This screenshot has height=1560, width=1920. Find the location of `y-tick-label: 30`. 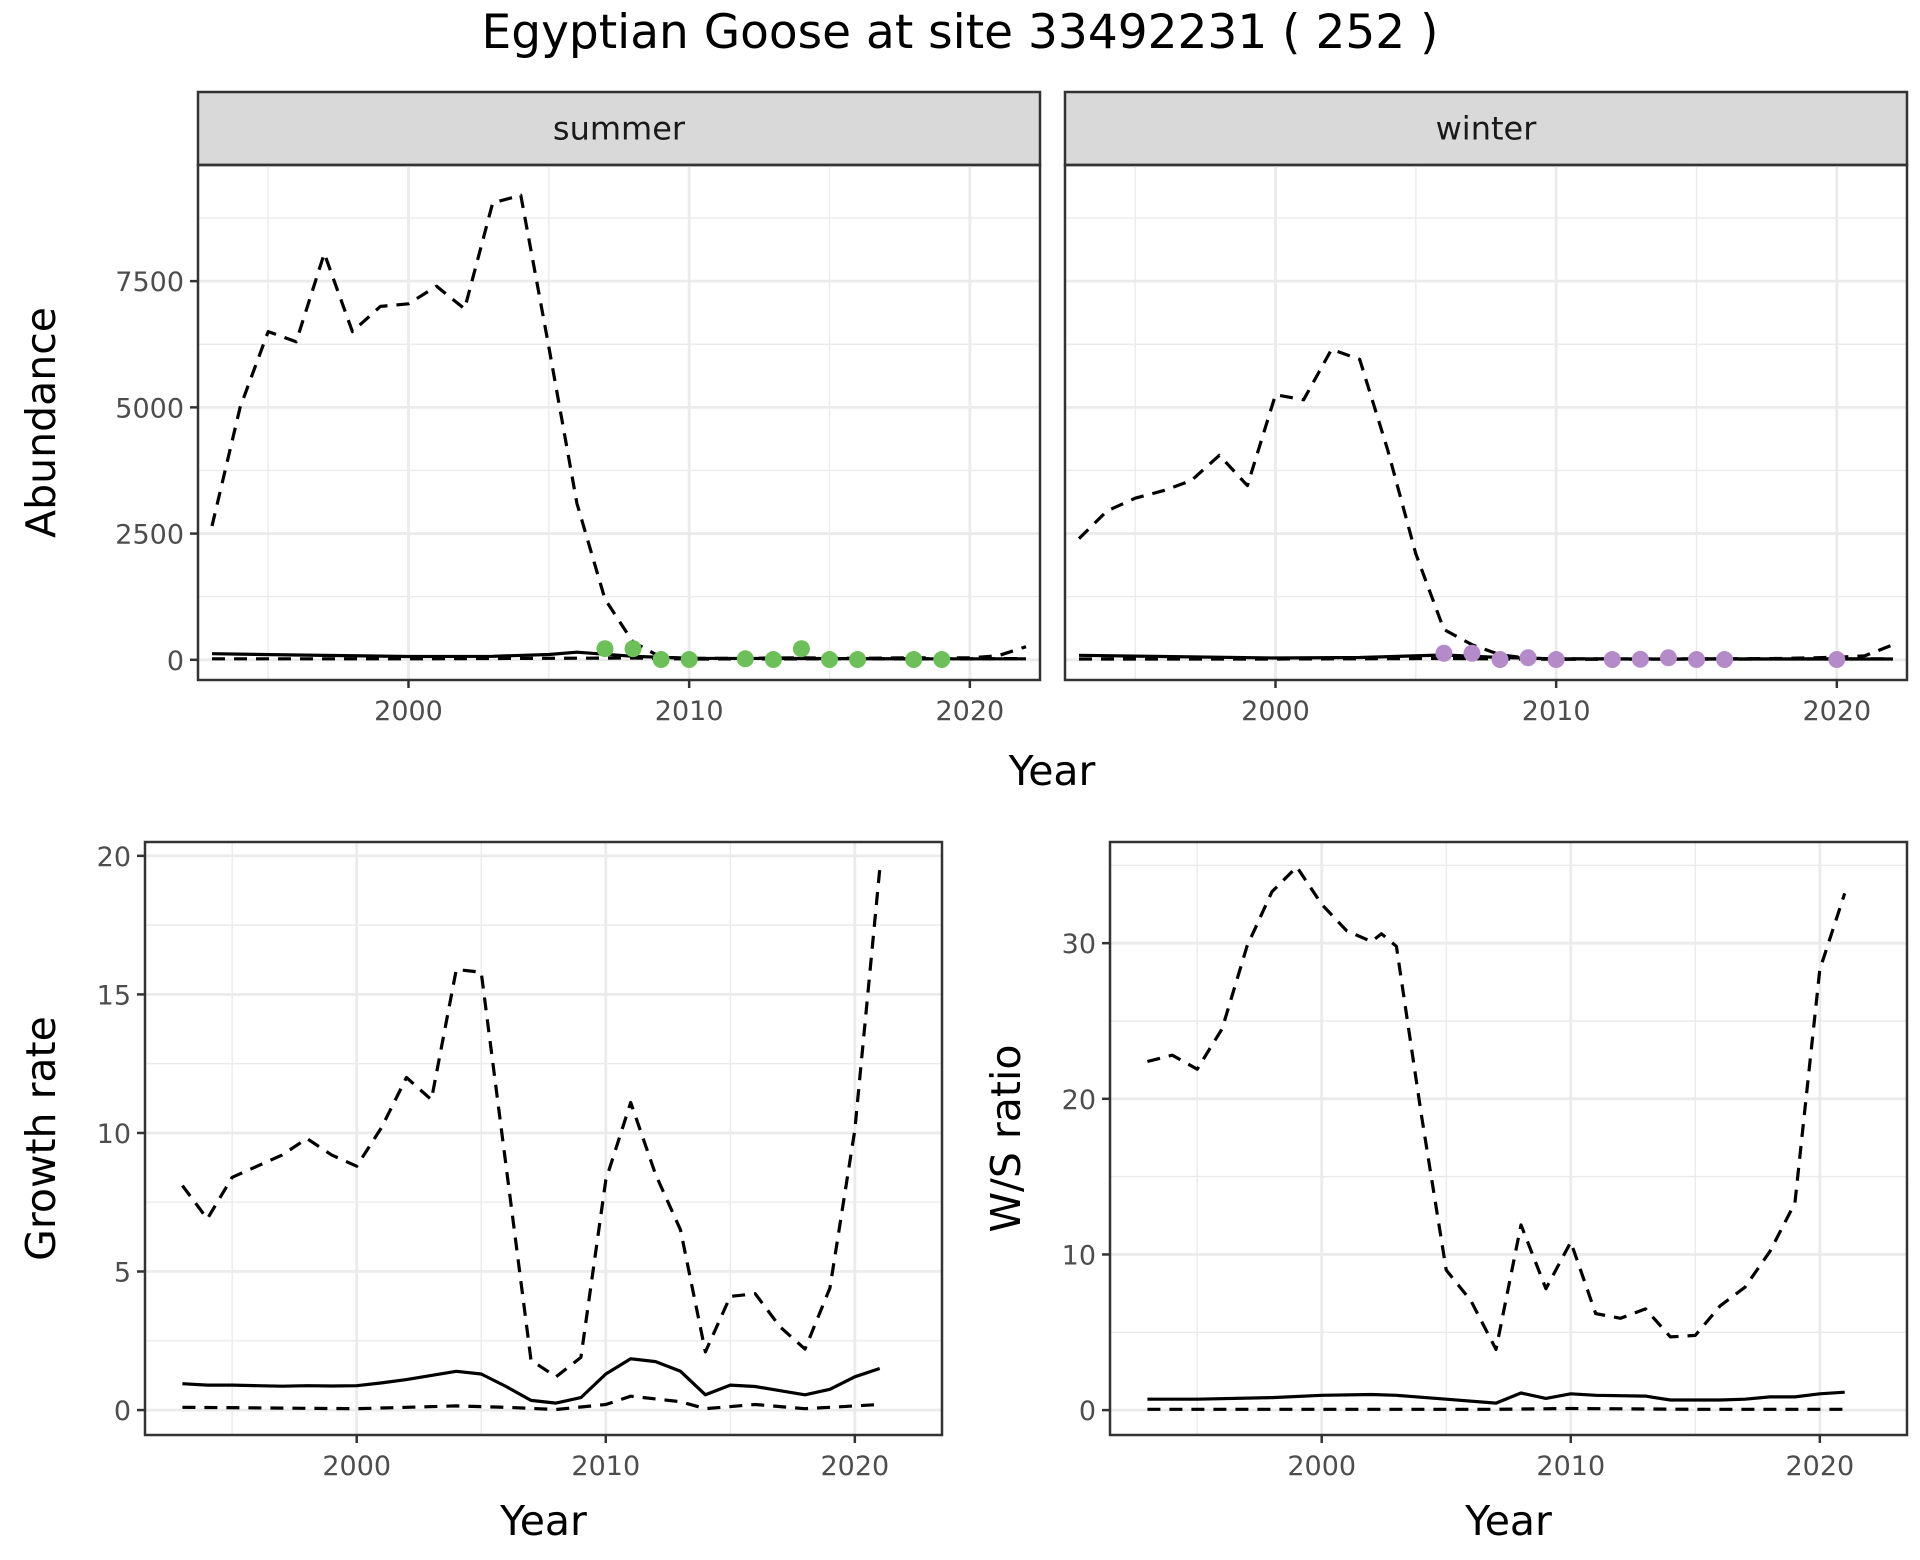

y-tick-label: 30 is located at coordinates (1079, 944).